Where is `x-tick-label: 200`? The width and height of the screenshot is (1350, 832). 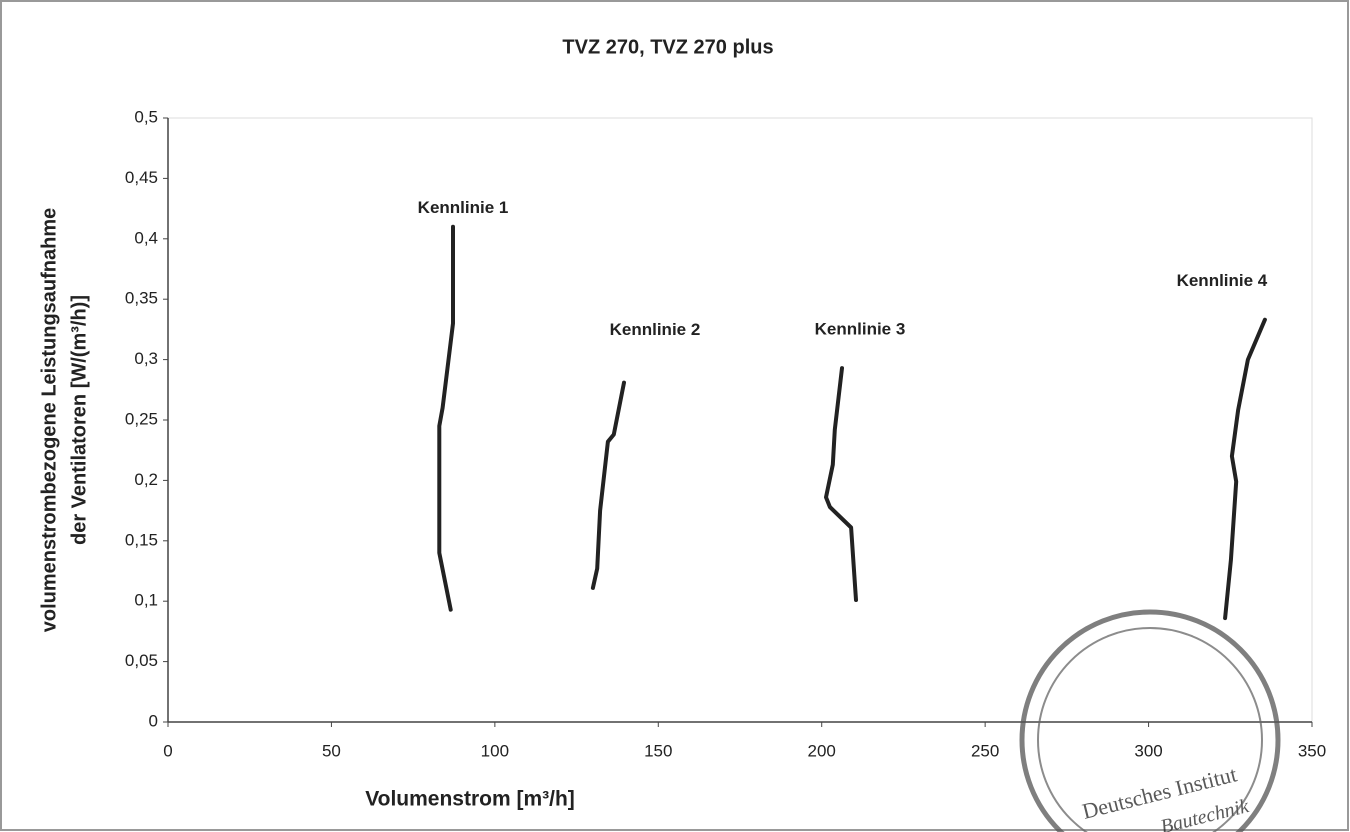
x-tick-label: 200 is located at coordinates (822, 750).